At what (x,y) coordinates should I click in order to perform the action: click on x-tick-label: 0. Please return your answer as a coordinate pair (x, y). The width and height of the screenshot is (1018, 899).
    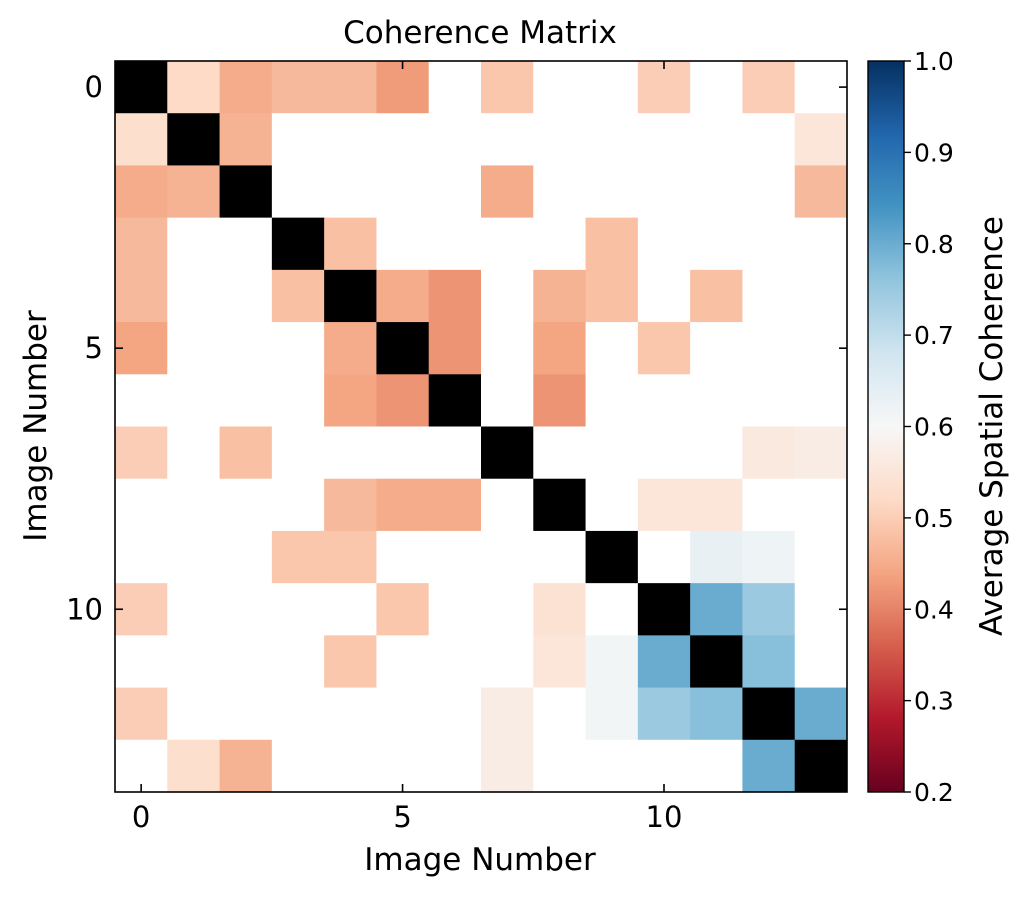
    Looking at the image, I should click on (141, 817).